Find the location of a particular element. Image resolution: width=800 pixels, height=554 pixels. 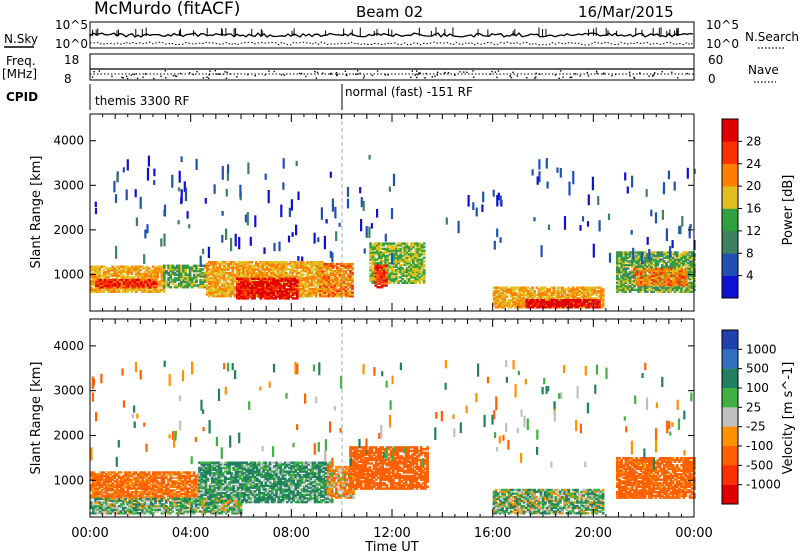

colorbar-tick-label: 20 is located at coordinates (753, 186).